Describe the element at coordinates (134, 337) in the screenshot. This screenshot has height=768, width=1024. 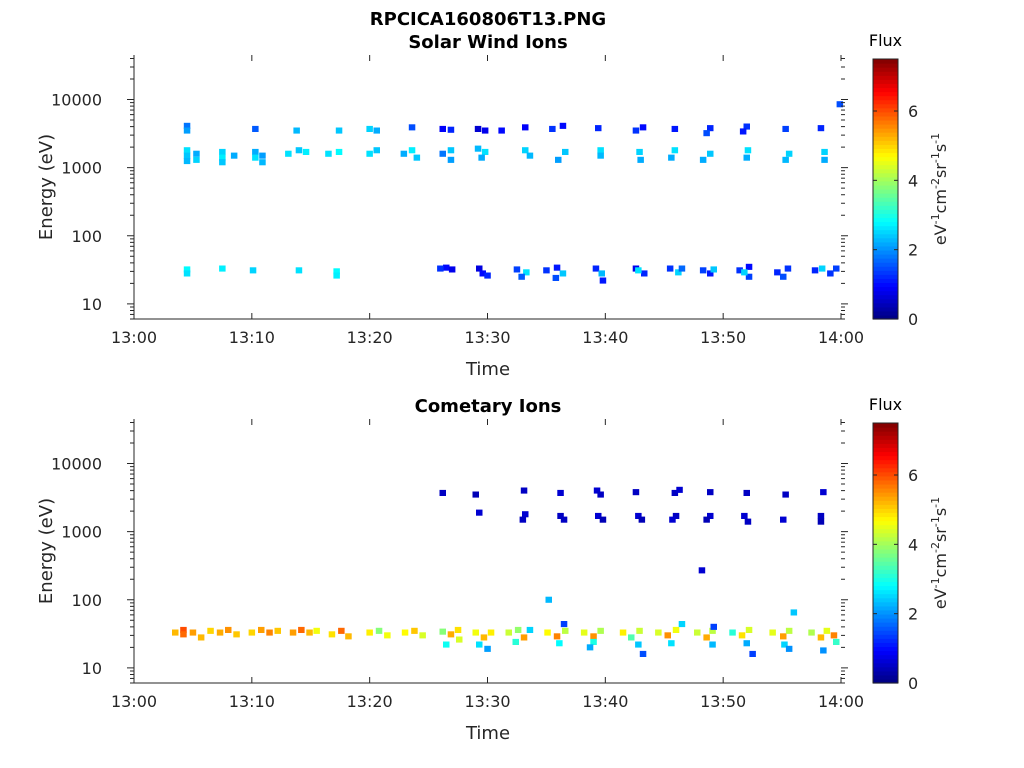
I see `x-tick-label: 13:00` at that location.